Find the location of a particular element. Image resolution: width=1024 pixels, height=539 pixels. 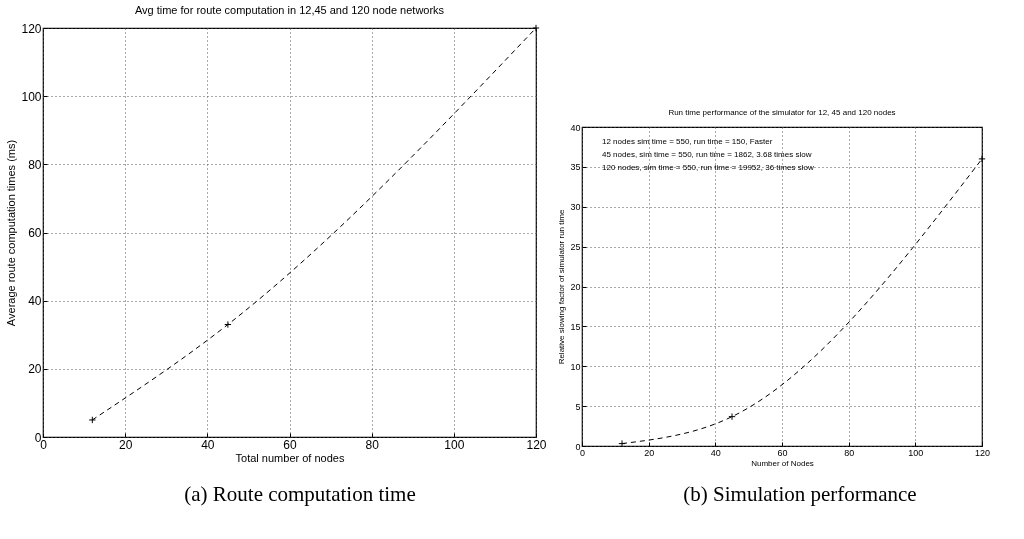

chart-title: Run time performance of the simulator for 12, 45 and 120 nodes is located at coordinates (782, 112).